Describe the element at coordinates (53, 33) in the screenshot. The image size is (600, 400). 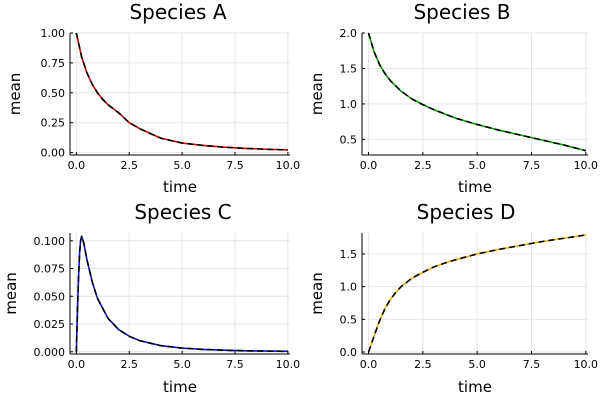
I see `y-tick-label: 1.00` at that location.